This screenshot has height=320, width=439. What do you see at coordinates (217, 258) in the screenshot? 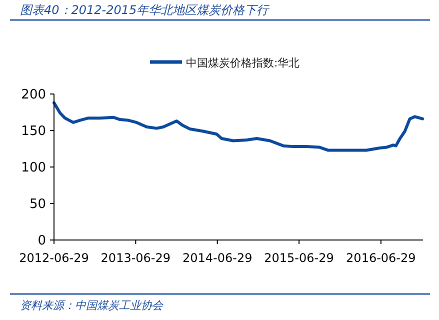
I see `x-tick-label: 2014-06-29` at bounding box center [217, 258].